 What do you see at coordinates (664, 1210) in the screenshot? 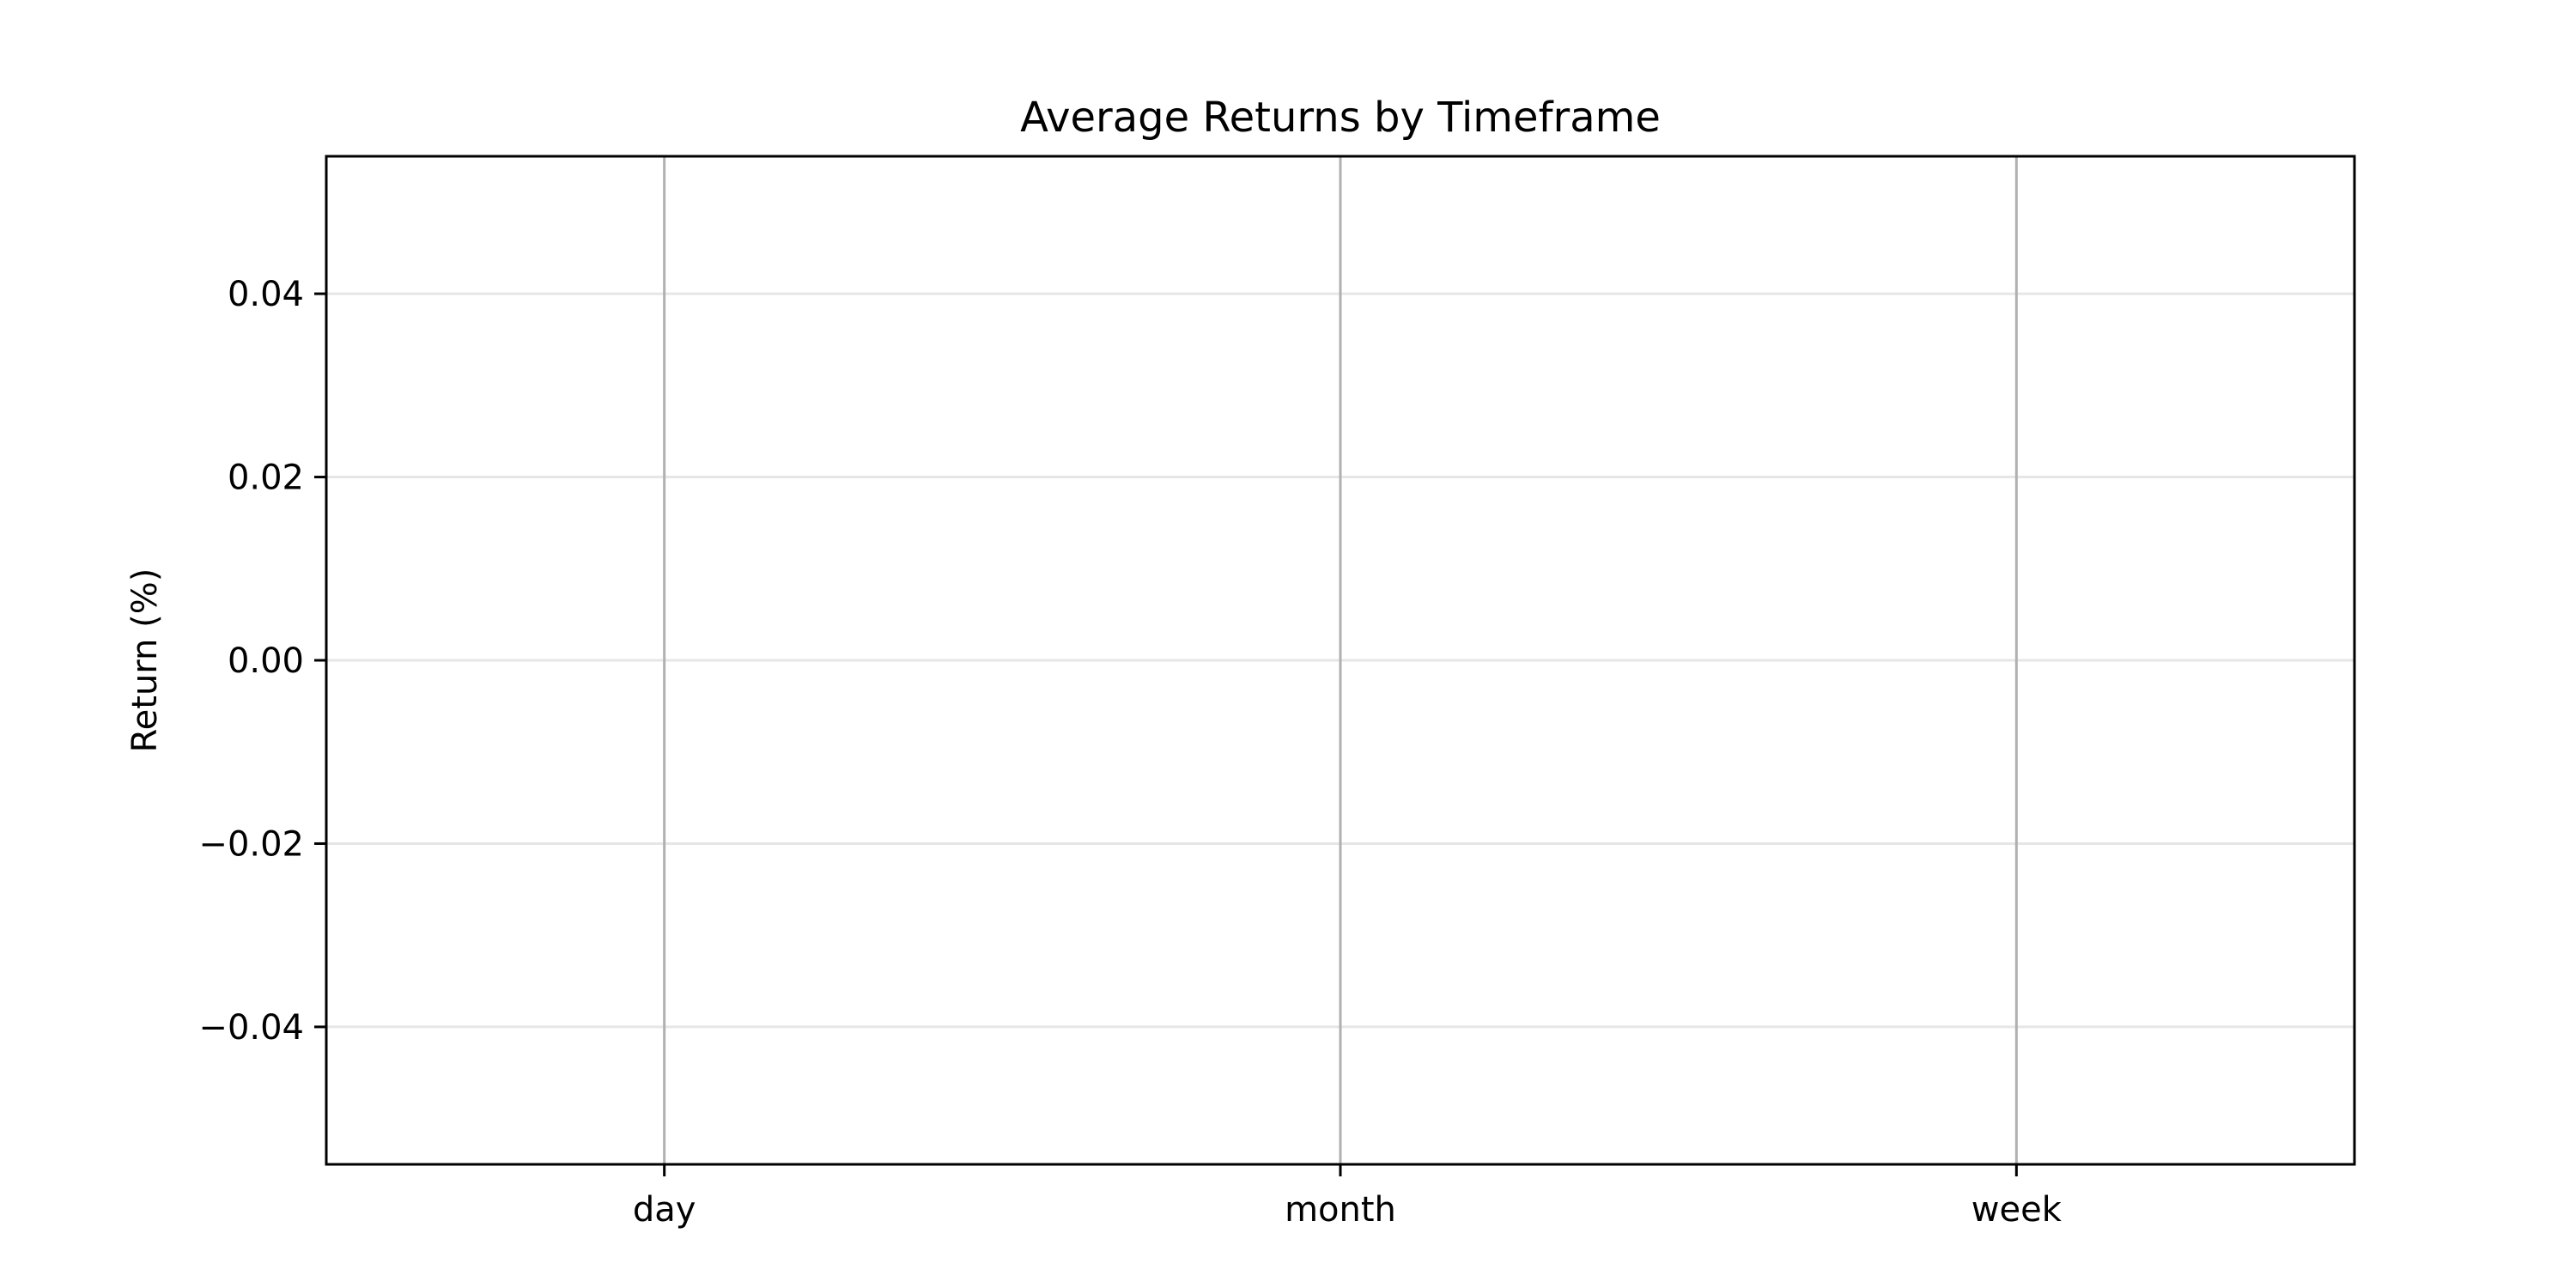
I see `x-tick-label: day` at bounding box center [664, 1210].